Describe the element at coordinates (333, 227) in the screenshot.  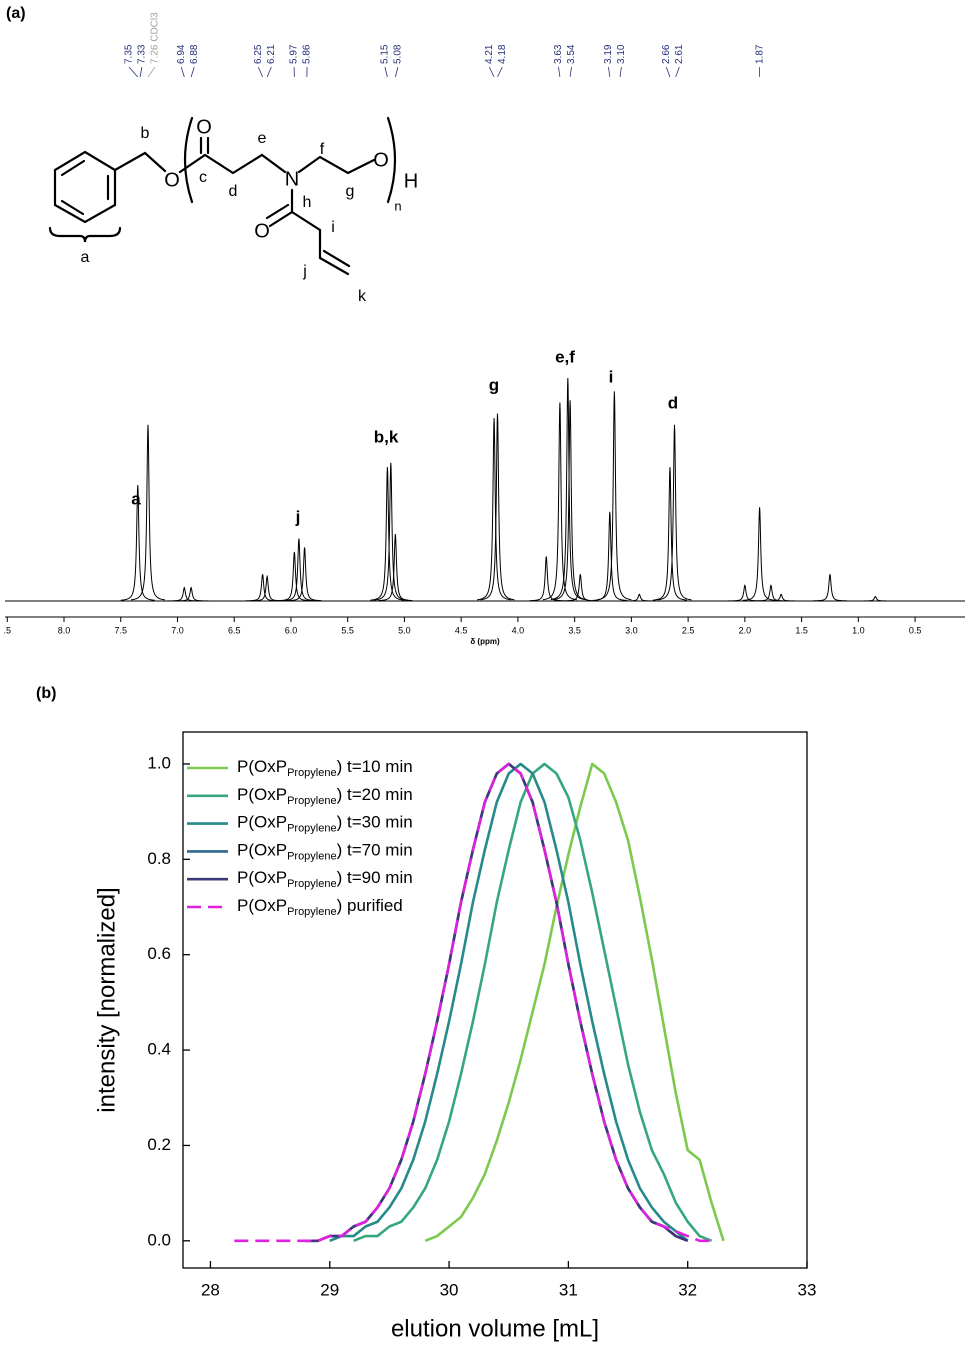
I see `structure-label: i` at that location.